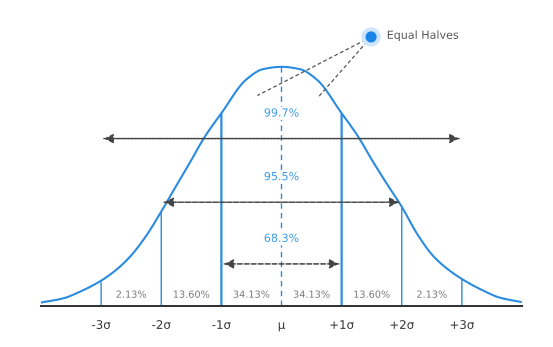 This screenshot has width=553, height=347. Describe the element at coordinates (161, 325) in the screenshot. I see `x-tick-label: -2σ` at that location.